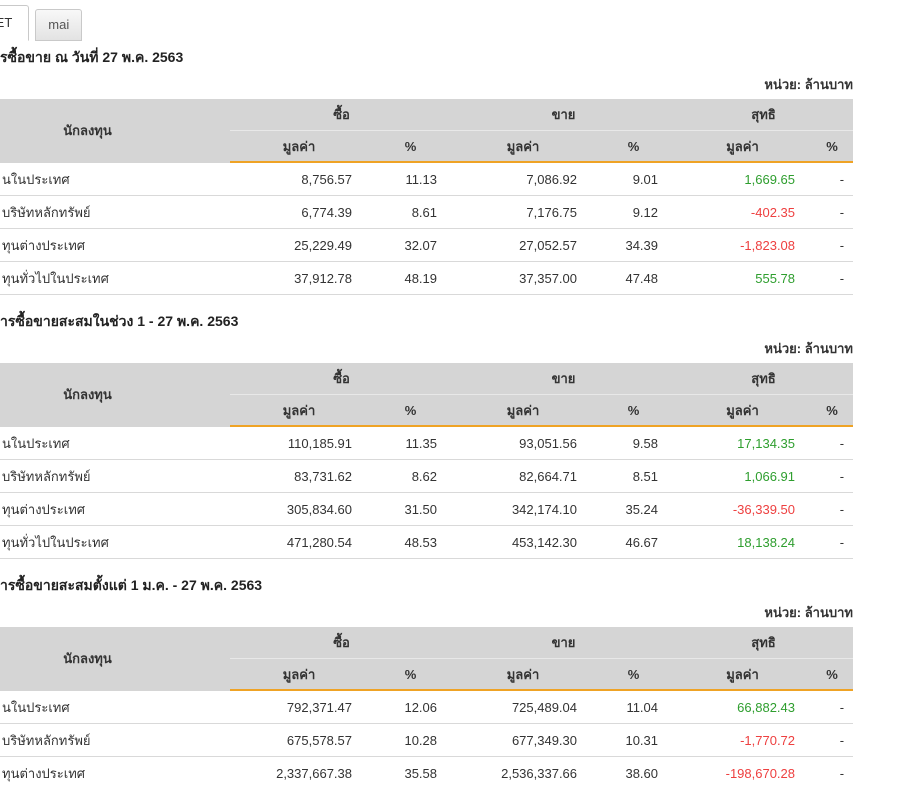 The image size is (920, 789). Describe the element at coordinates (743, 542) in the screenshot. I see `cell-net-value: 18,138.24` at that location.